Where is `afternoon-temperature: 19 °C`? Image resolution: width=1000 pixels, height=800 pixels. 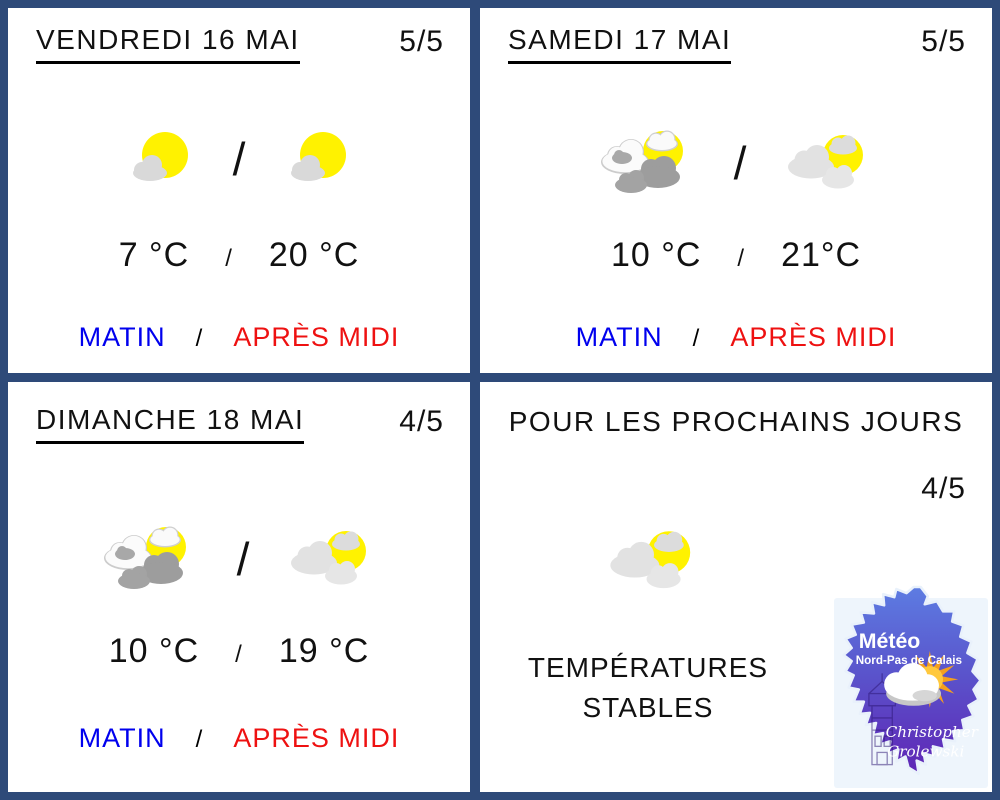 afternoon-temperature: 19 °C is located at coordinates (324, 651).